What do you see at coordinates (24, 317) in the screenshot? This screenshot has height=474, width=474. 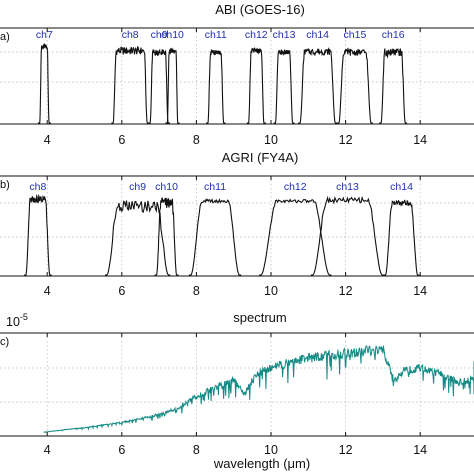 I see `panel-c-y-exponent-power: -5` at bounding box center [24, 317].